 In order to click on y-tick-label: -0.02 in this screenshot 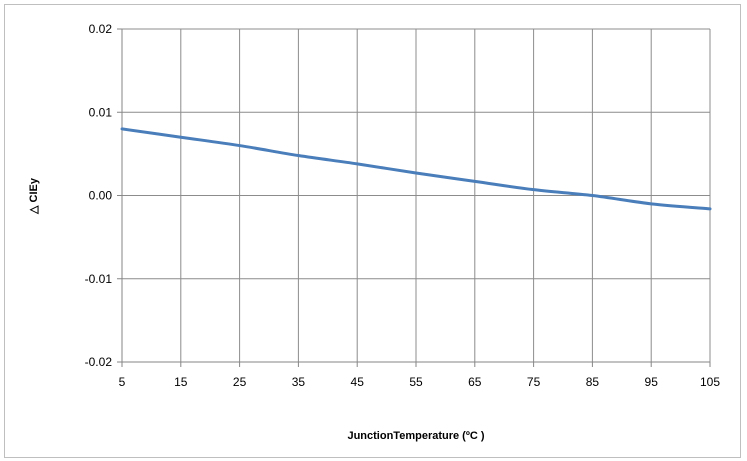, I will do `click(99, 362)`.